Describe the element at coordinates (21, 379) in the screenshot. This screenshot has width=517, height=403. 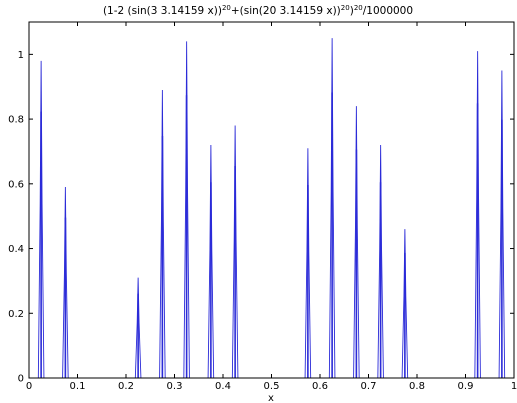
I see `y-tick-label: 0` at that location.